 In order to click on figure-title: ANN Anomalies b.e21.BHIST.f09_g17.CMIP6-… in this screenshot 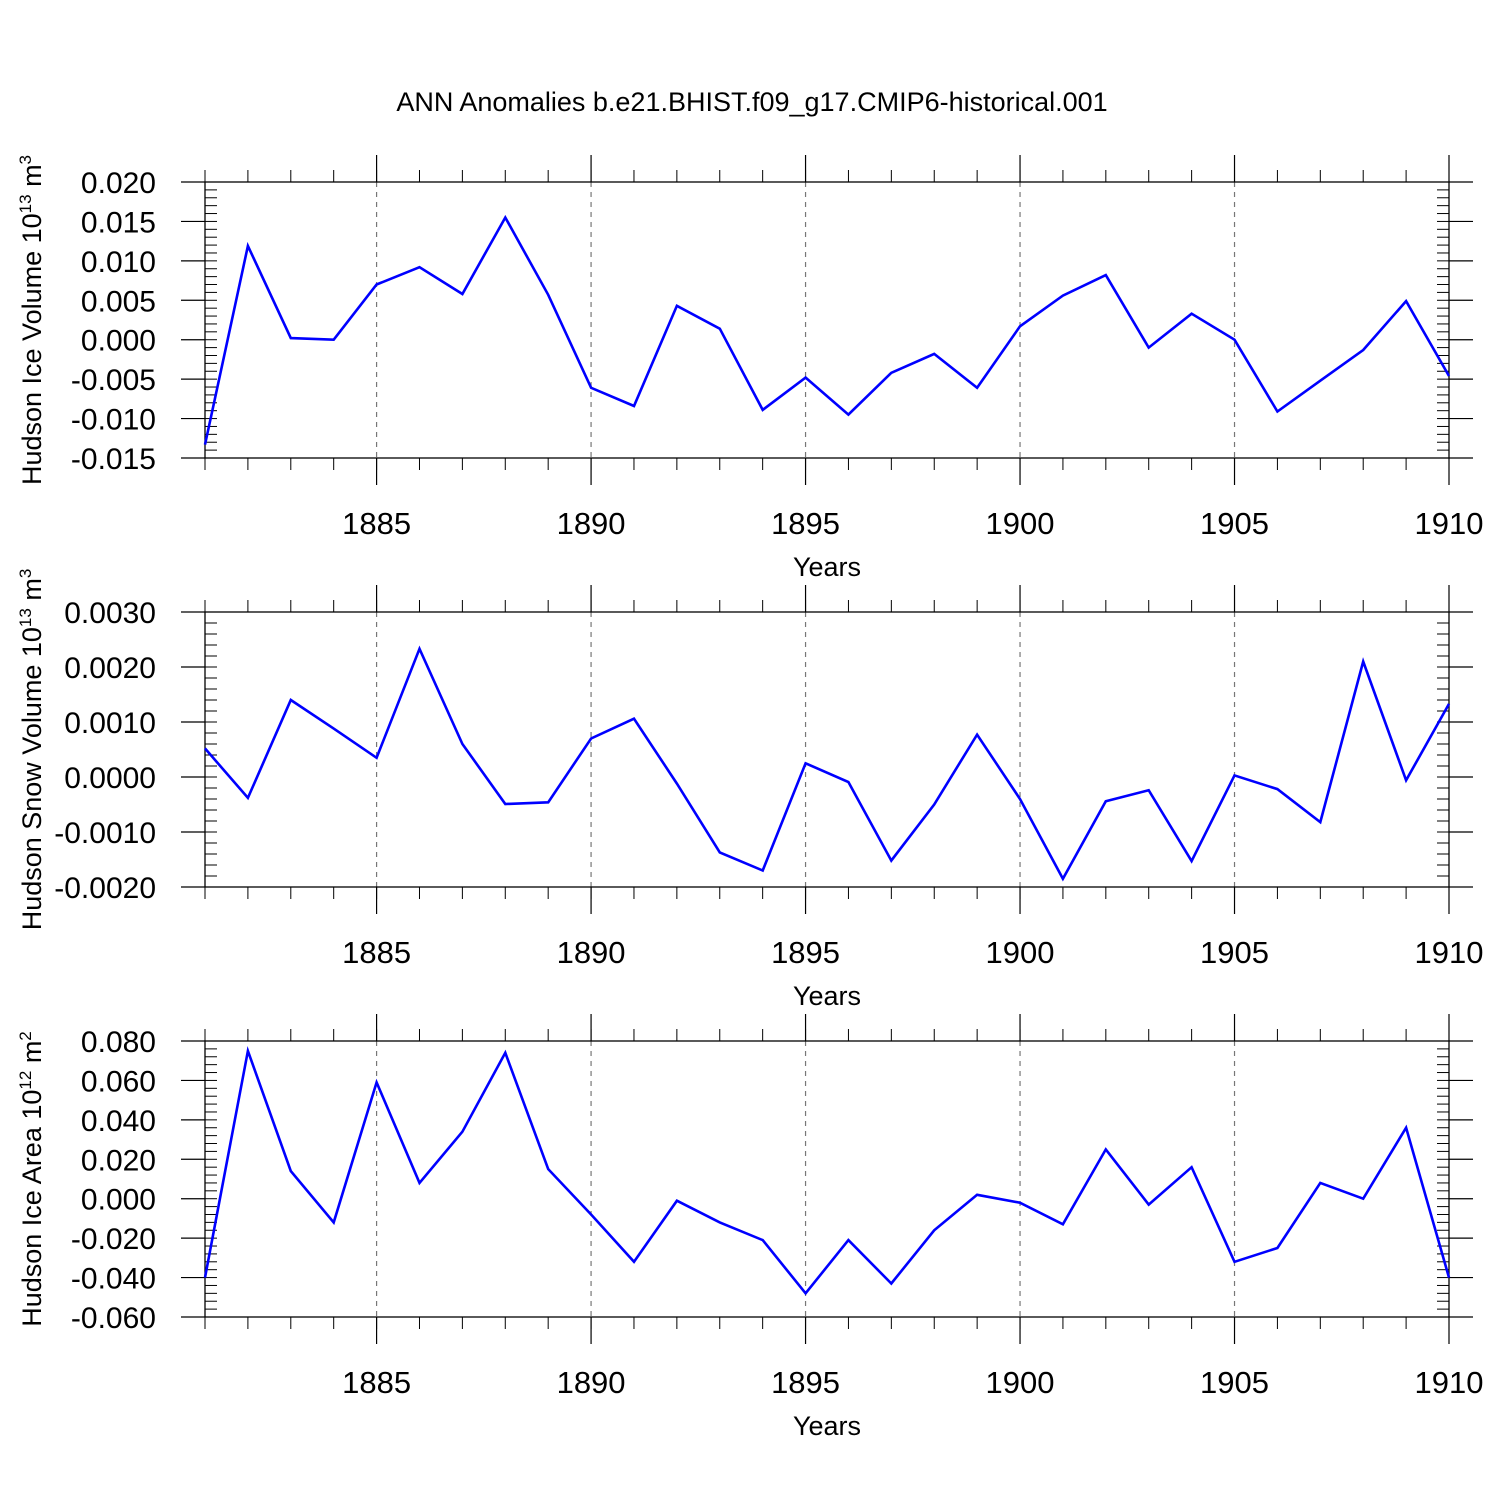, I will do `click(751, 102)`.